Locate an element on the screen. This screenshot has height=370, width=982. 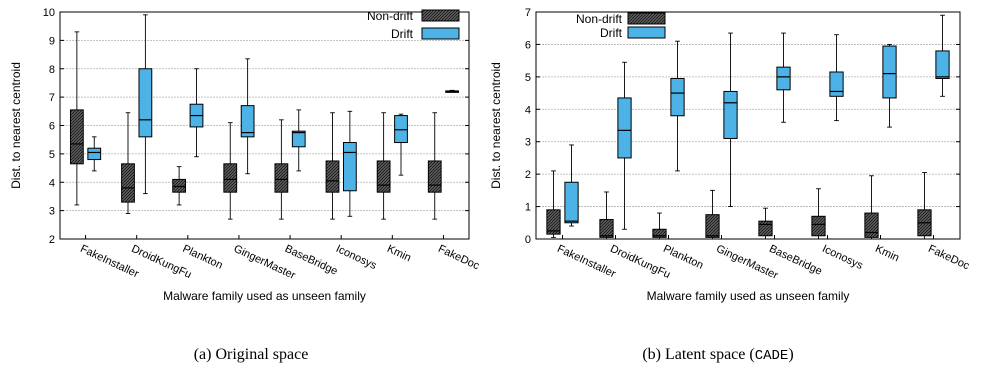
x-tick-label-droidkungfu: DroidKungFu is located at coordinates (640, 262).